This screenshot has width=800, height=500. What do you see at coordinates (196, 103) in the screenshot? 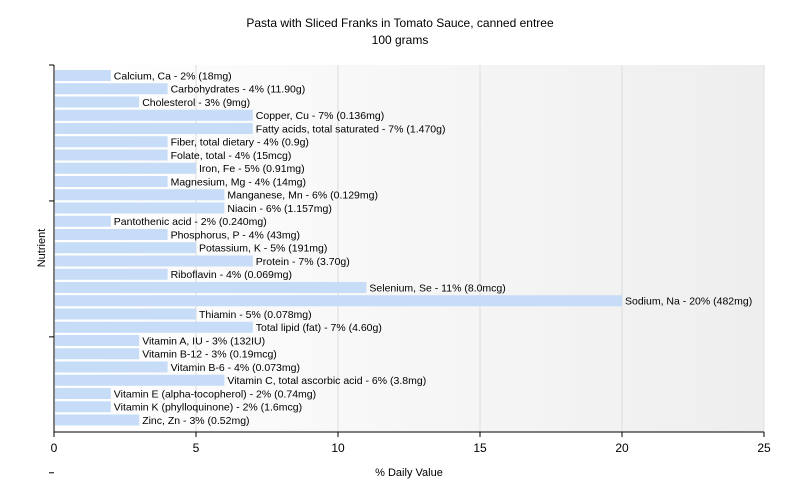
I see `bar-label: Cholesterol - 3% (9mg)` at bounding box center [196, 103].